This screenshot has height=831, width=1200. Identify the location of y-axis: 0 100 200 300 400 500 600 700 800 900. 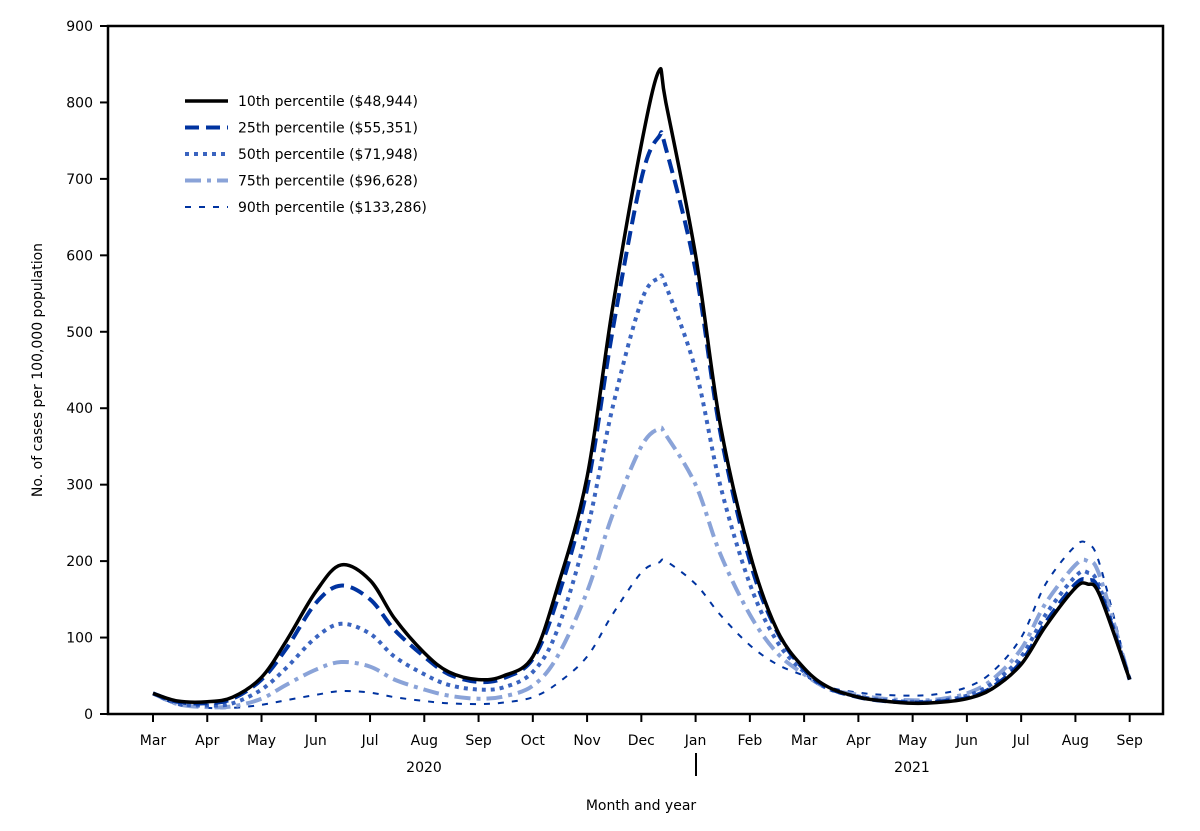
(87, 371).